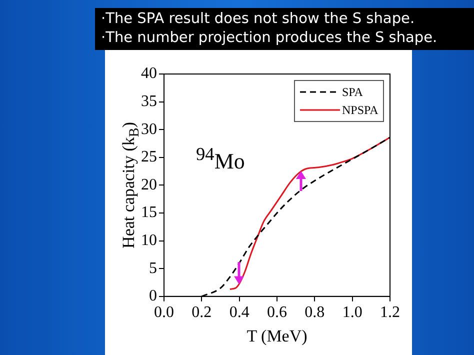 The image size is (474, 355). Describe the element at coordinates (277, 313) in the screenshot. I see `x-tick-label: 0.6` at that location.